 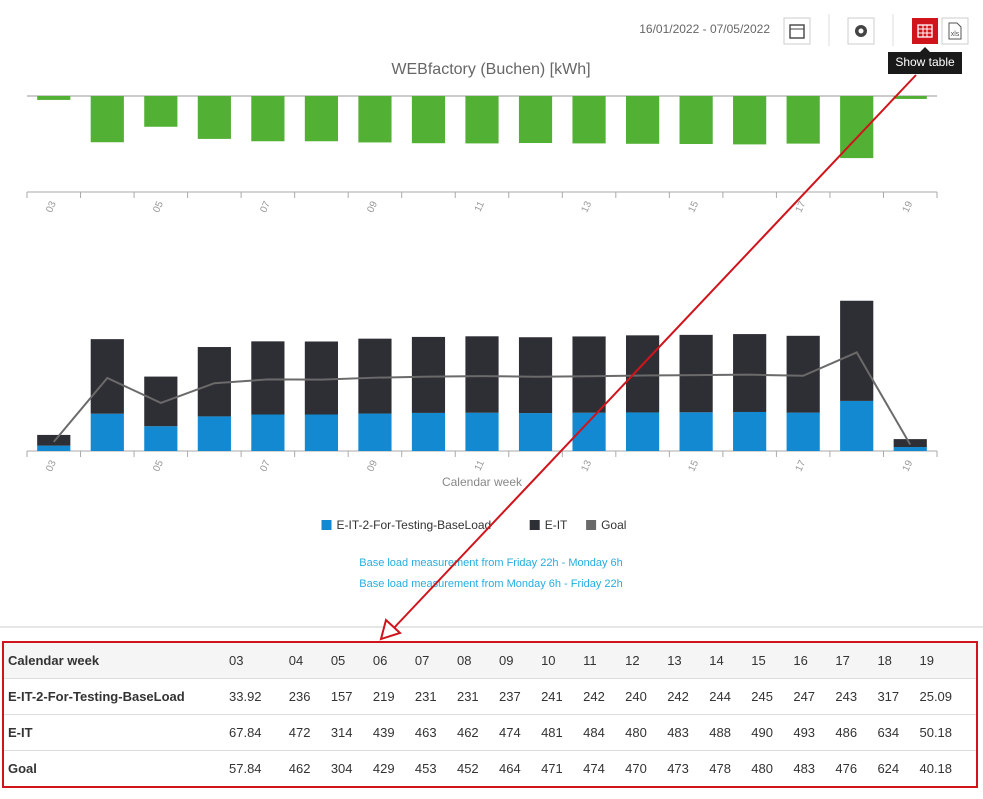 I want to click on table-cell: E-IT-2-For-Testing-BaseLoad, so click(x=114, y=696).